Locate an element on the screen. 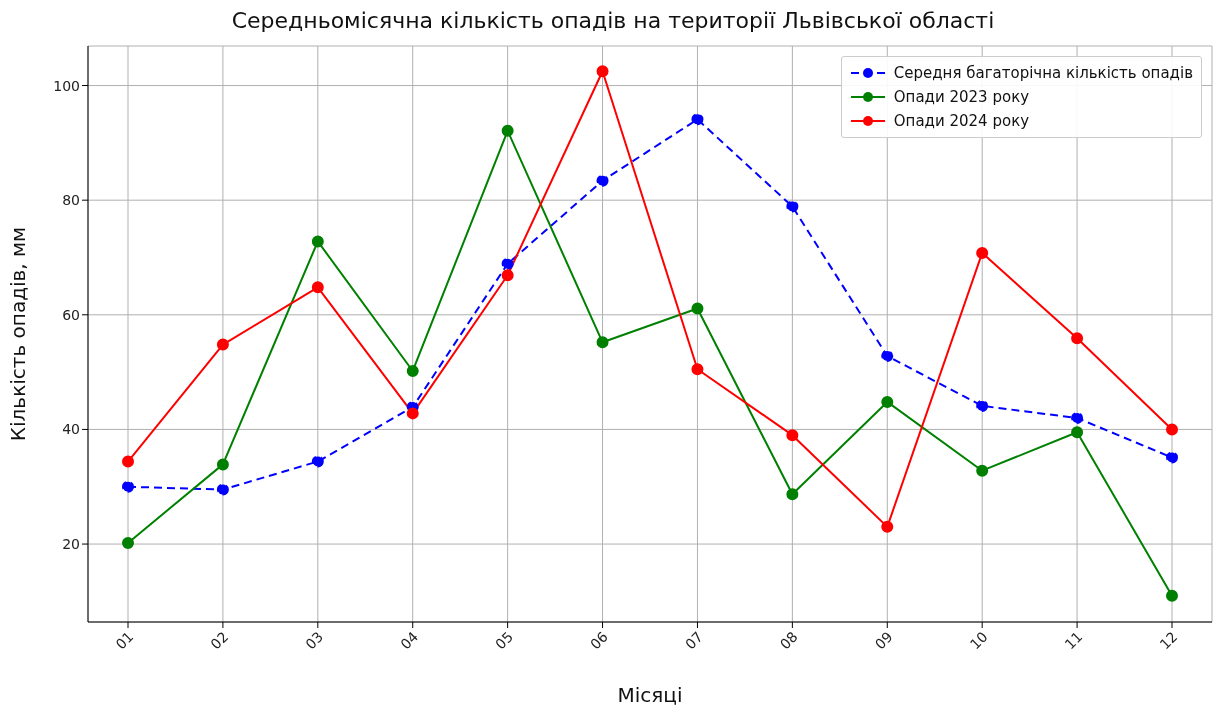  x-tick-label: 08 is located at coordinates (788, 640).